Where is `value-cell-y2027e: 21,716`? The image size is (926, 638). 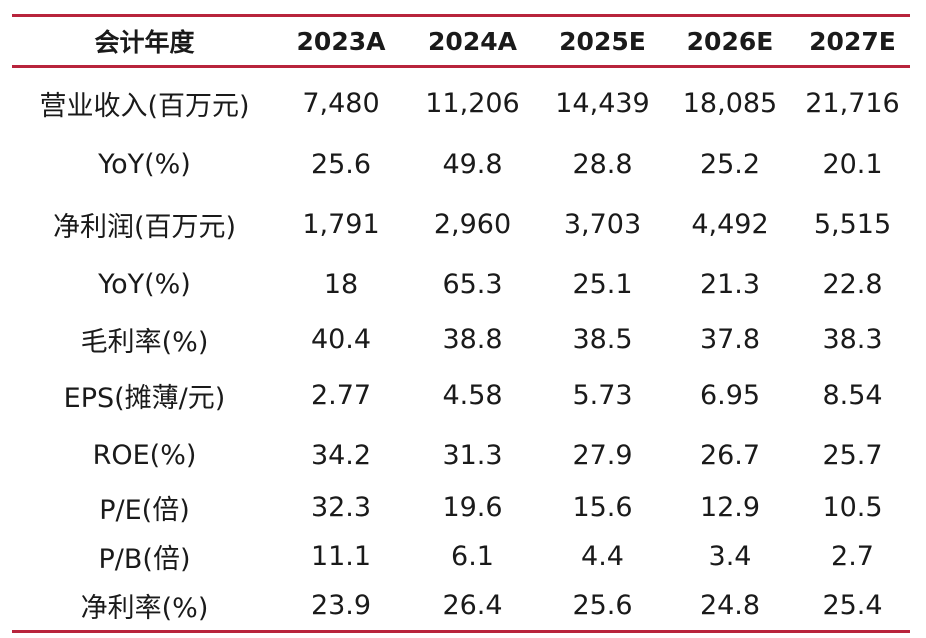 value-cell-y2027e: 21,716 is located at coordinates (852, 103).